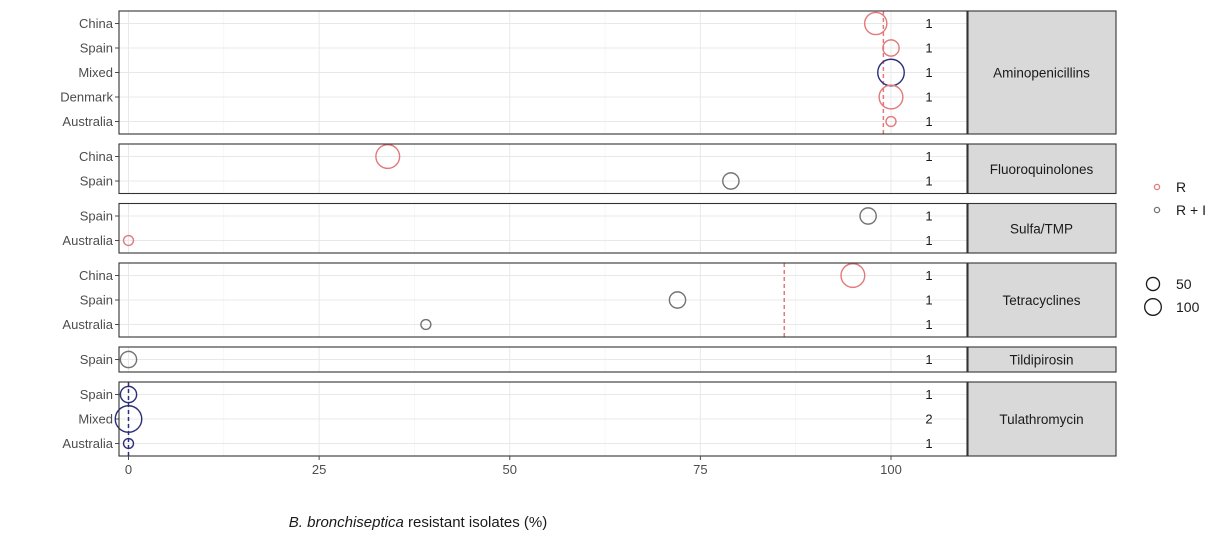 Image resolution: width=1216 pixels, height=533 pixels. Describe the element at coordinates (891, 469) in the screenshot. I see `x-tick-label: 100` at that location.